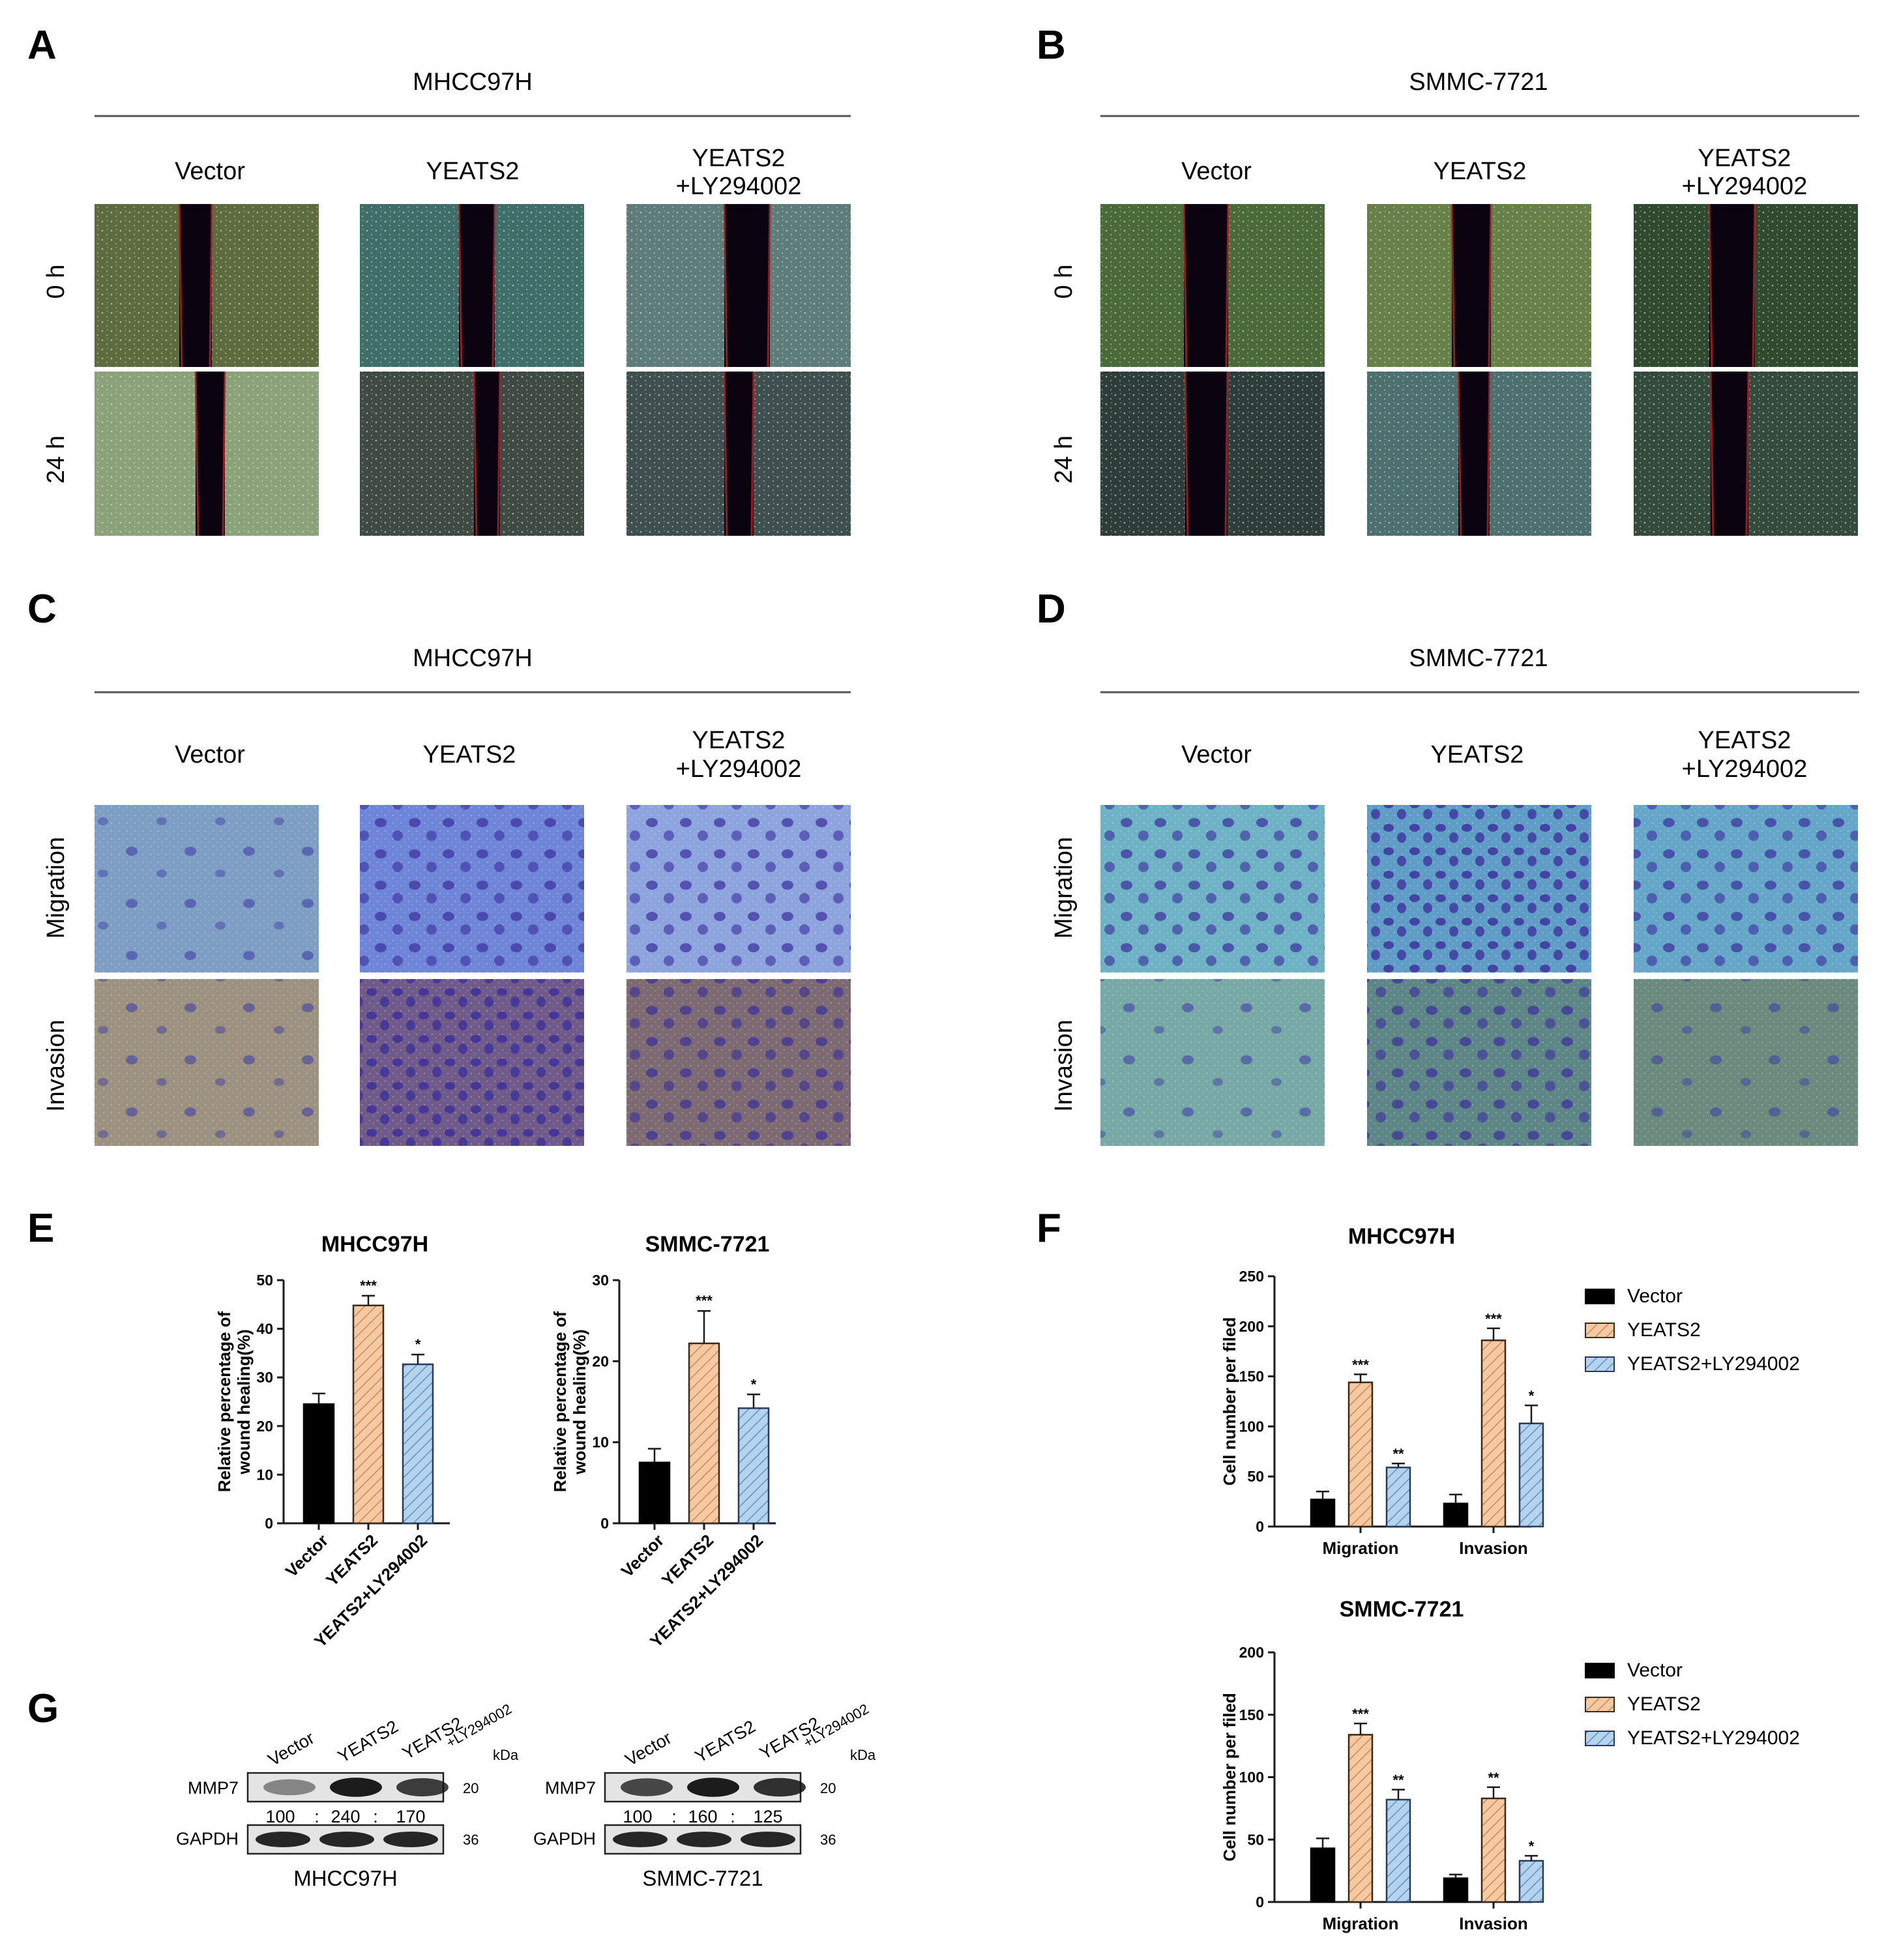 The image size is (1899, 1960). I want to click on y-tick-label: 150, so click(1251, 1377).